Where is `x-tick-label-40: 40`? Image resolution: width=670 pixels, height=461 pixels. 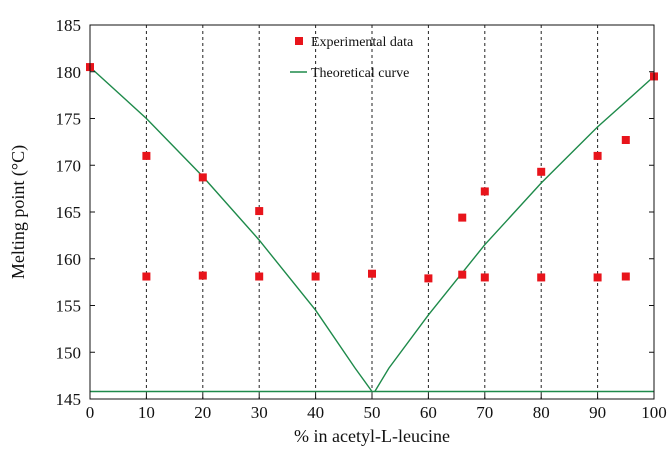 x-tick-label-40: 40 is located at coordinates (315, 412).